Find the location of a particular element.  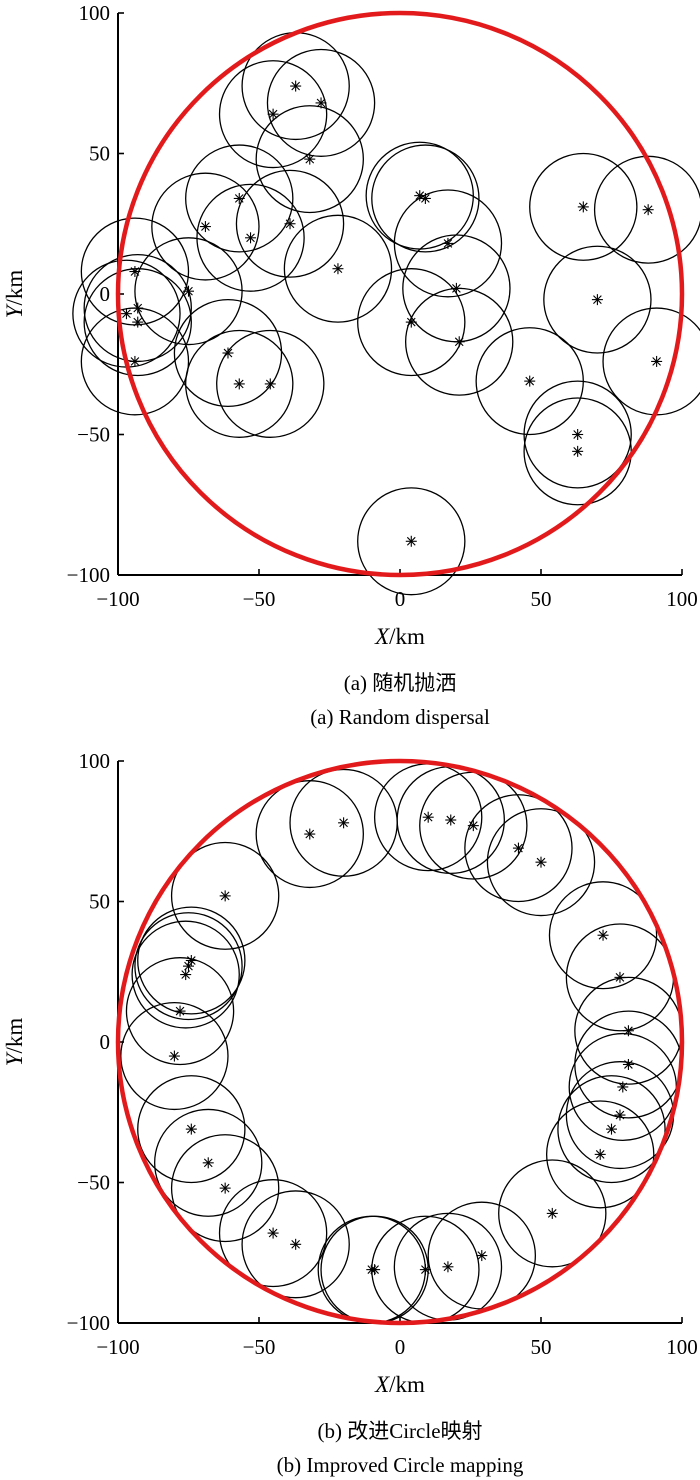

y-axis-var: Y is located at coordinates (14, 310).